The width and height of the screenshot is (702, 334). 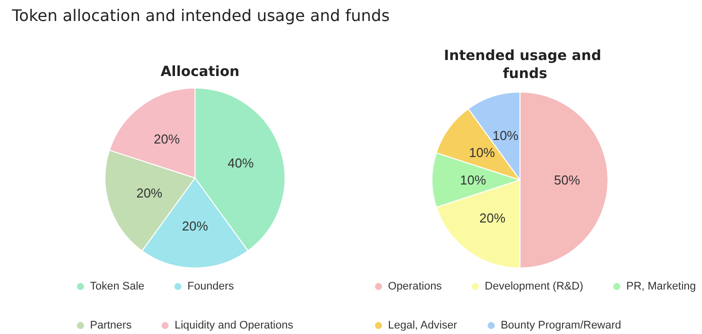 I want to click on legend-label: Founders, so click(x=210, y=286).